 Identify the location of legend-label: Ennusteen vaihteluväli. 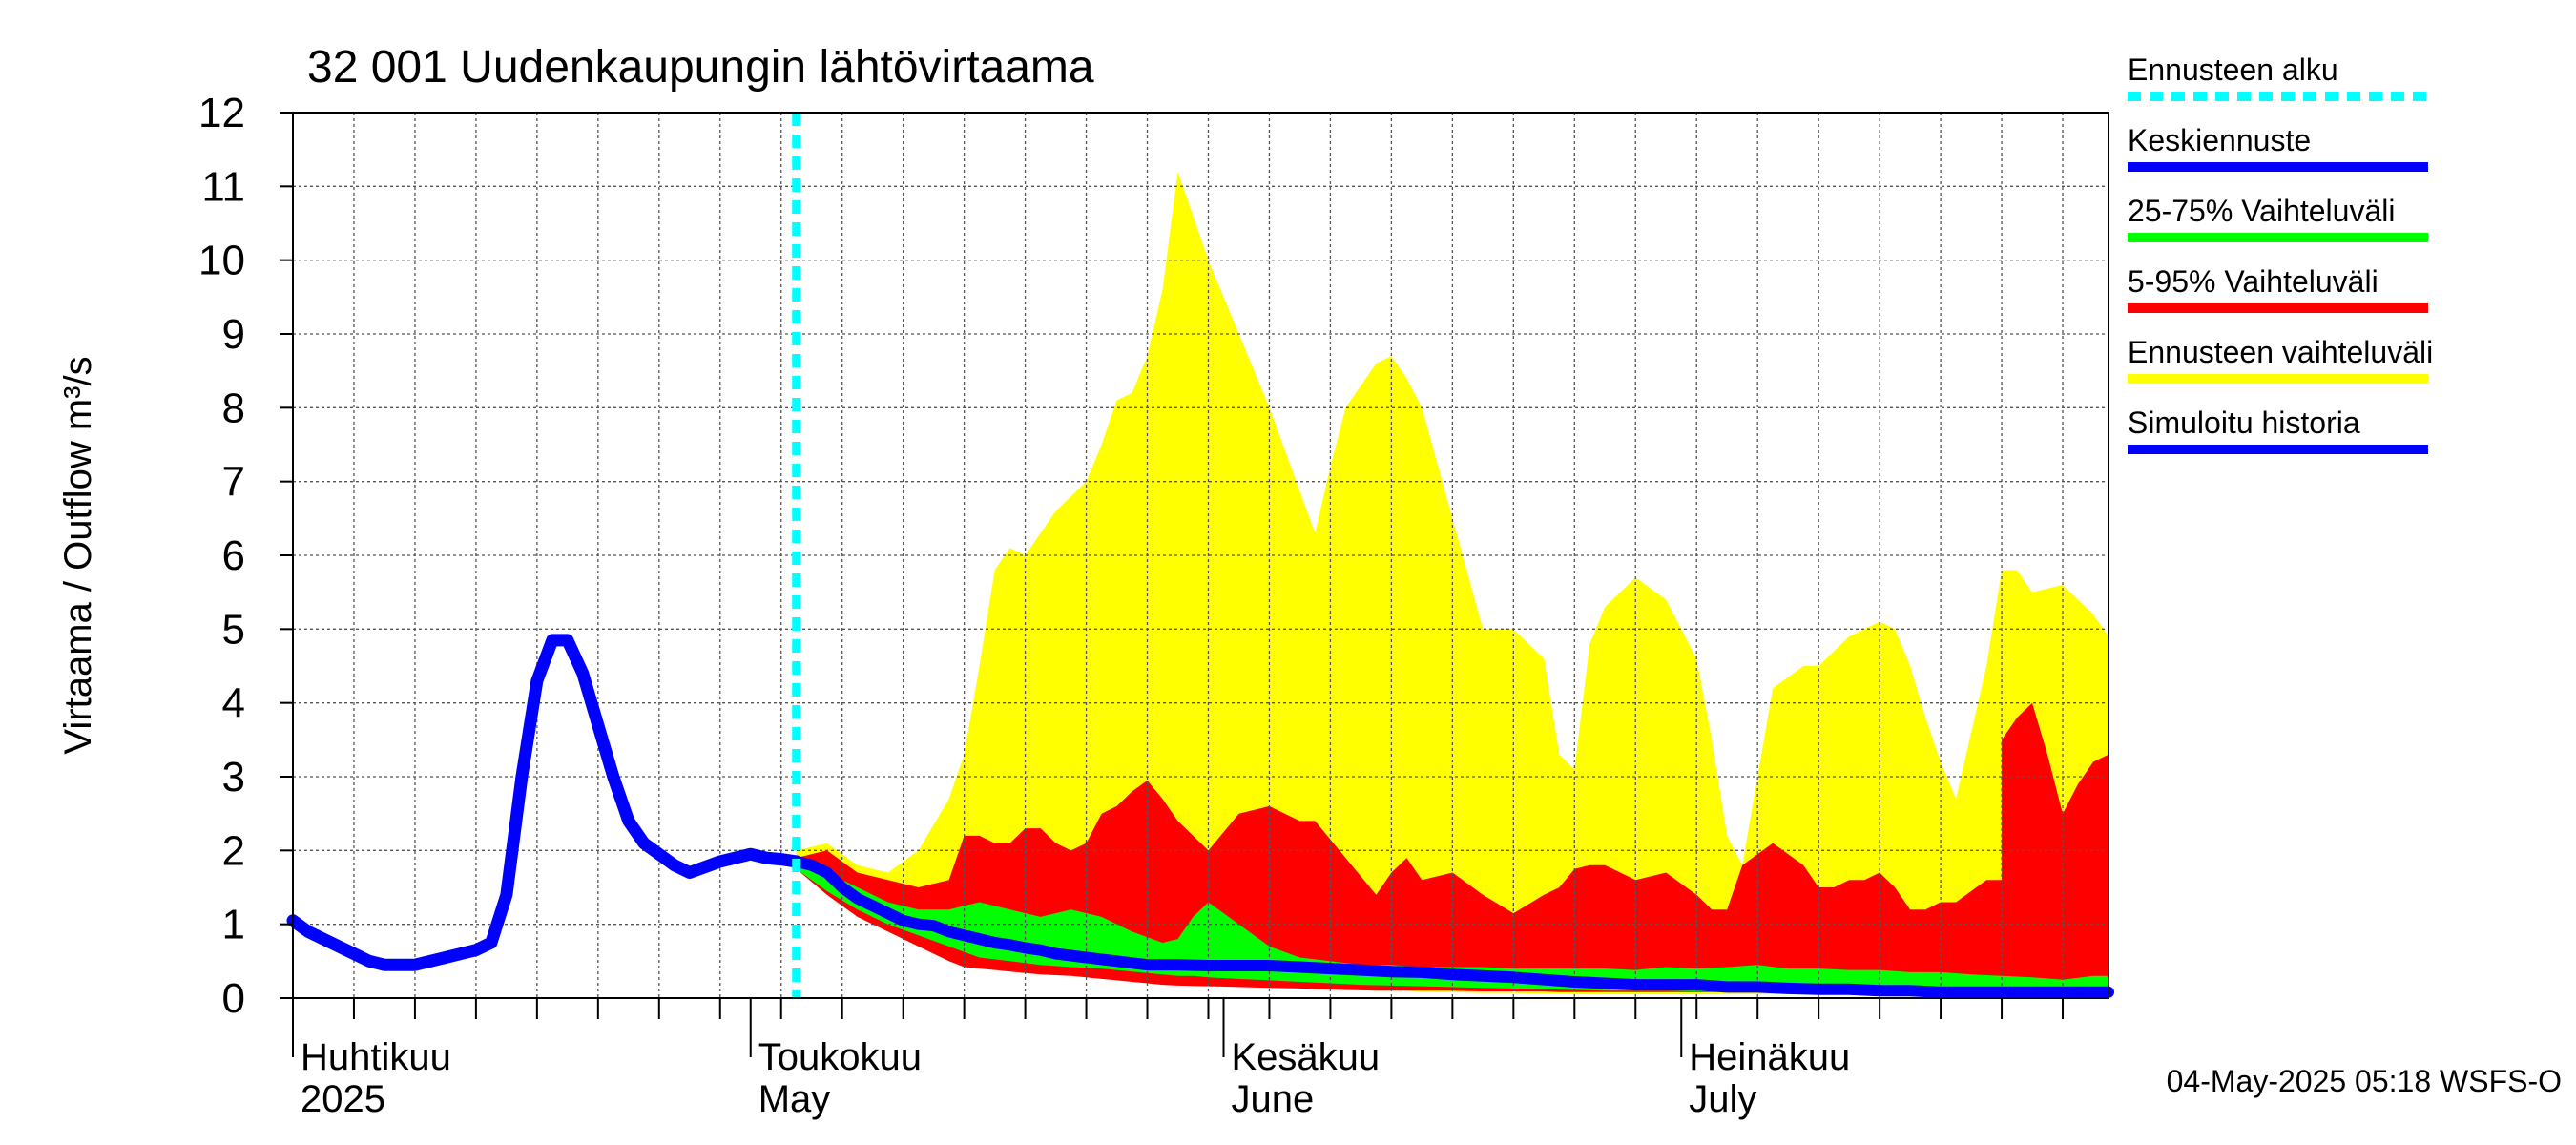
(2280, 352).